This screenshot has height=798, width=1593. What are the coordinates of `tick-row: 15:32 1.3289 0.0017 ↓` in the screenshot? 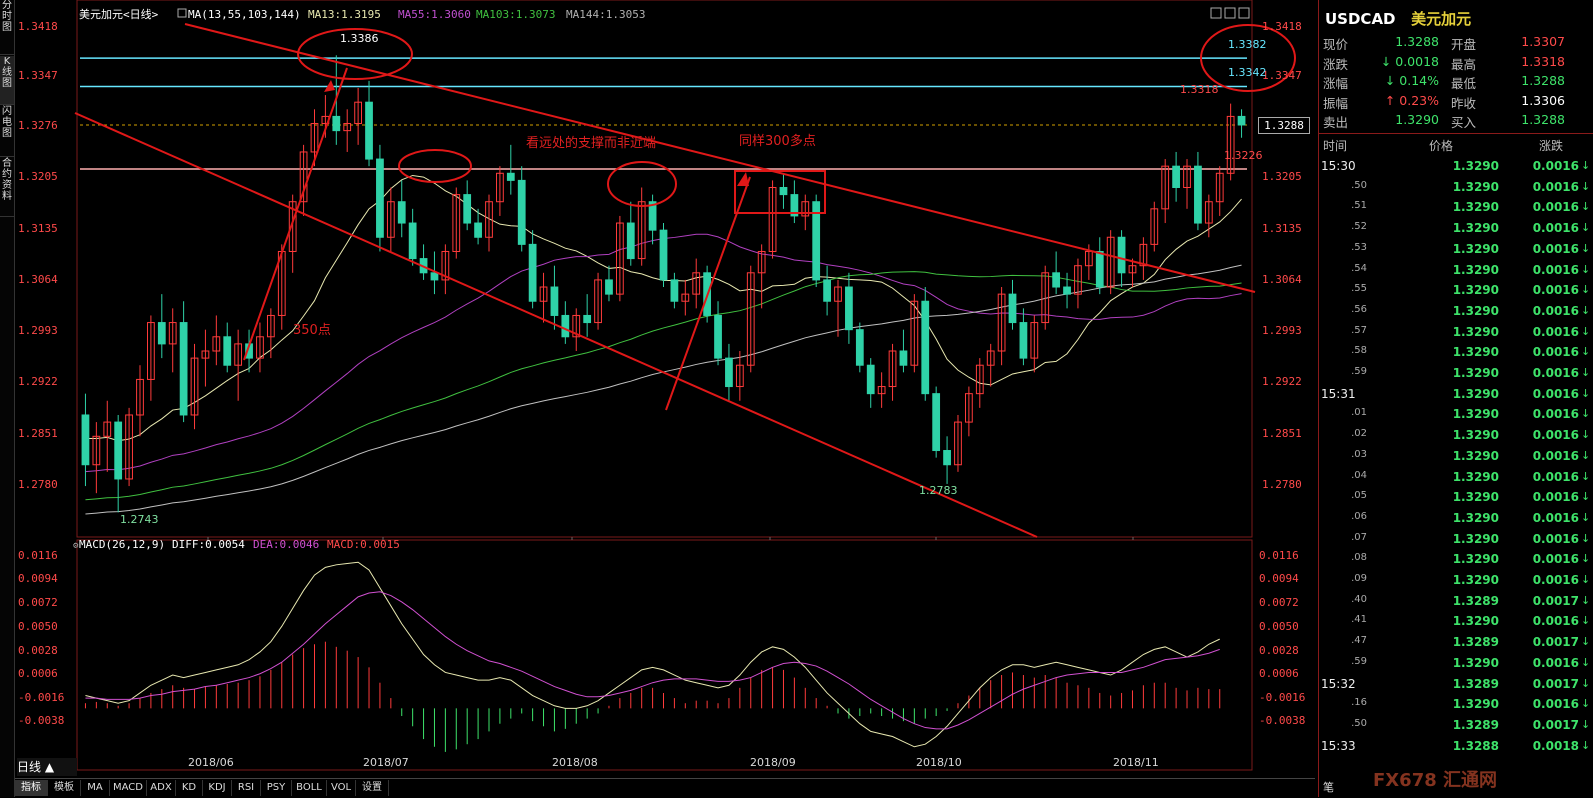 It's located at (1456, 685).